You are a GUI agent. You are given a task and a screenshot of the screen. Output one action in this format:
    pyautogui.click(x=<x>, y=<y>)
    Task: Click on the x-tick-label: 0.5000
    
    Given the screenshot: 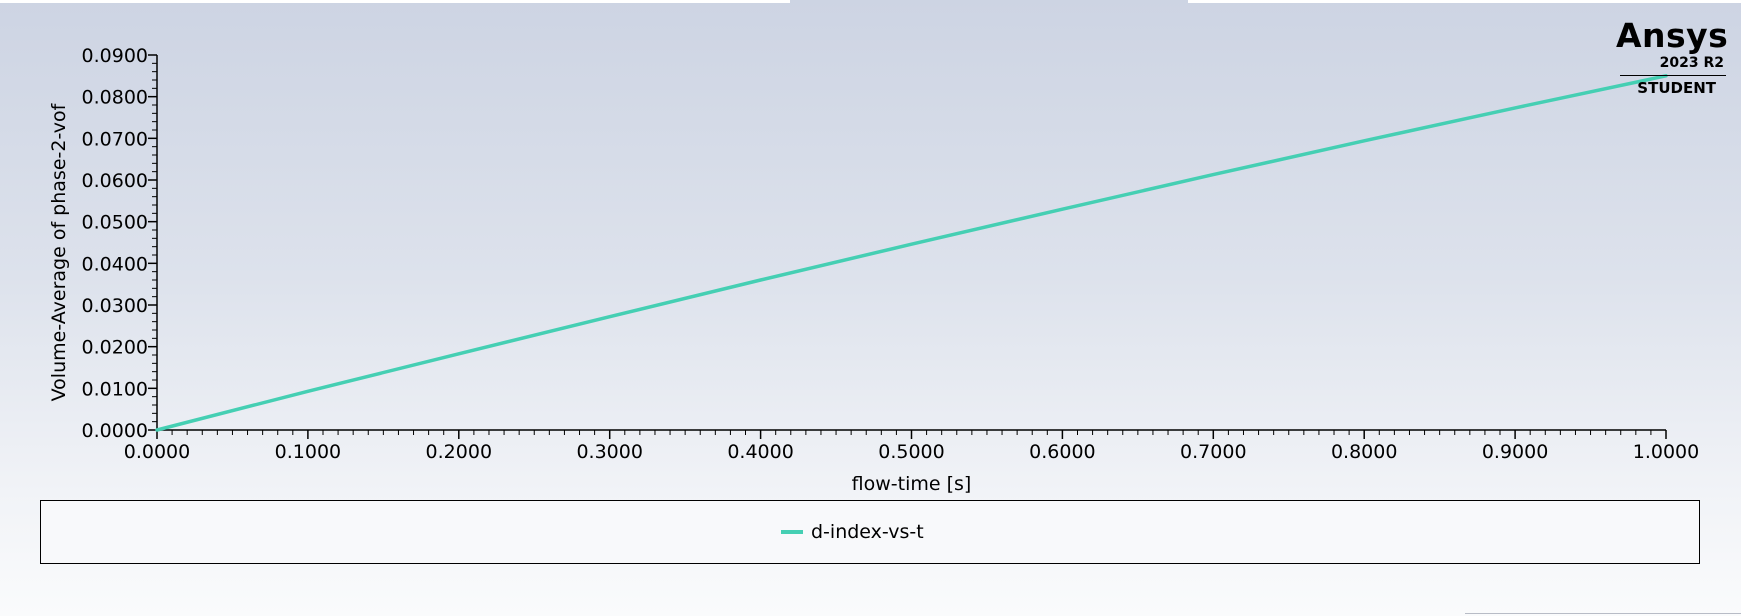 What is the action you would take?
    pyautogui.click(x=911, y=452)
    